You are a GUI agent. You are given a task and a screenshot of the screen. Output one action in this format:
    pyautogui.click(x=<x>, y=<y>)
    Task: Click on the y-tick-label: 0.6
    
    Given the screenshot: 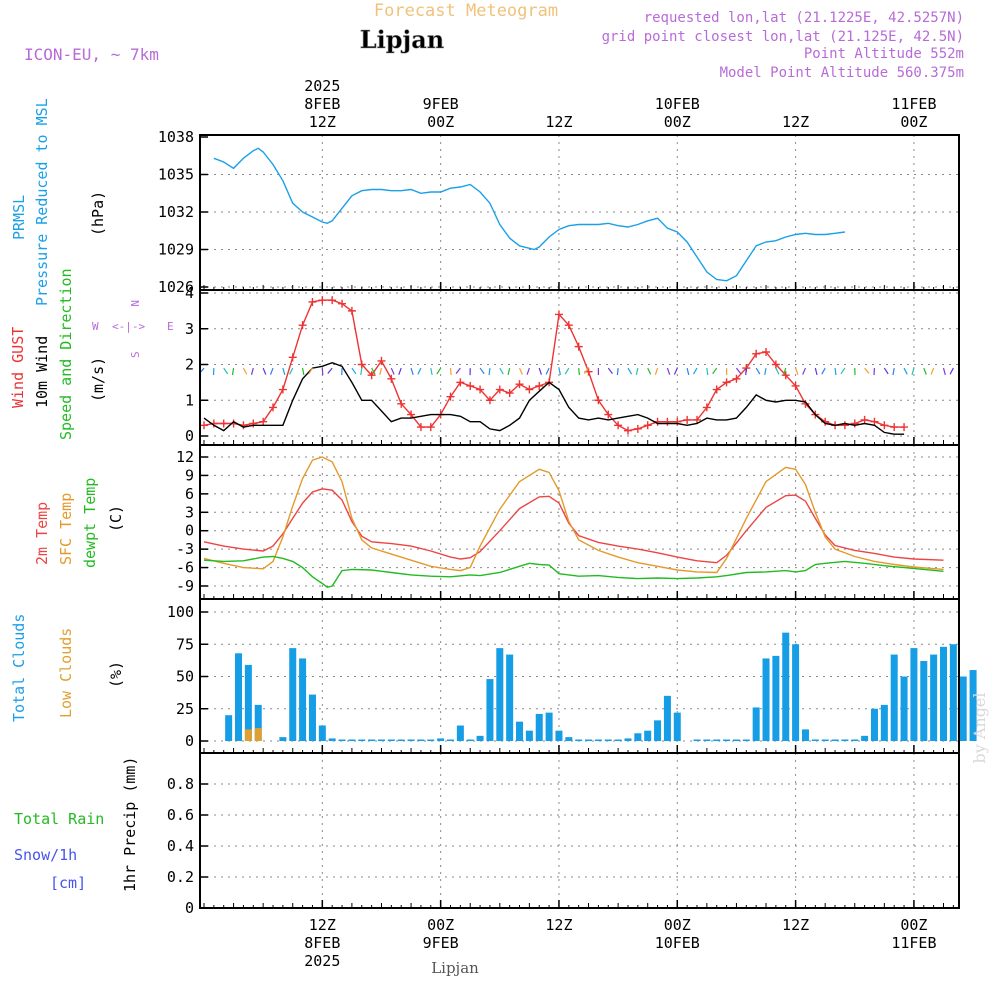 What is the action you would take?
    pyautogui.click(x=180, y=815)
    